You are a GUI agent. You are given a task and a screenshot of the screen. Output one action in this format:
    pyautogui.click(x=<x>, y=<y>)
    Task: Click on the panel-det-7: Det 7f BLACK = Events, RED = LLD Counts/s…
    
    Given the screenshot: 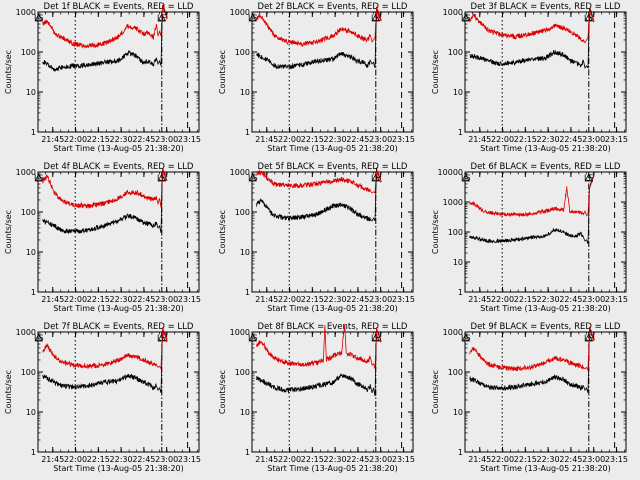 What is the action you would take?
    pyautogui.click(x=102, y=397)
    